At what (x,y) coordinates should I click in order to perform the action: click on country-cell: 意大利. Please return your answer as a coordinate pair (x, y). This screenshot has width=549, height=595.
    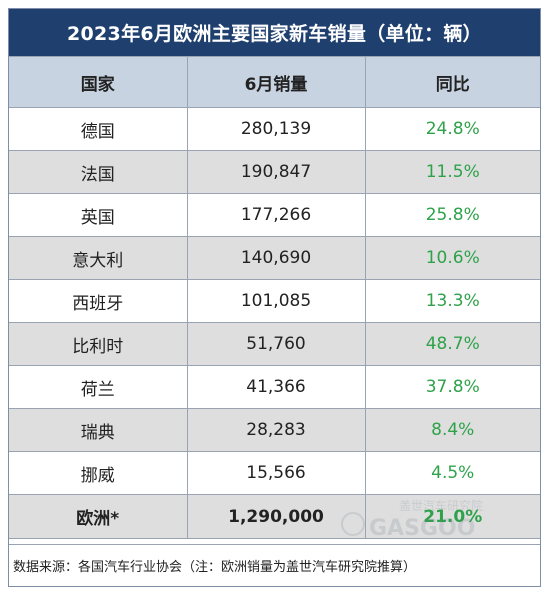
    Looking at the image, I should click on (98, 258).